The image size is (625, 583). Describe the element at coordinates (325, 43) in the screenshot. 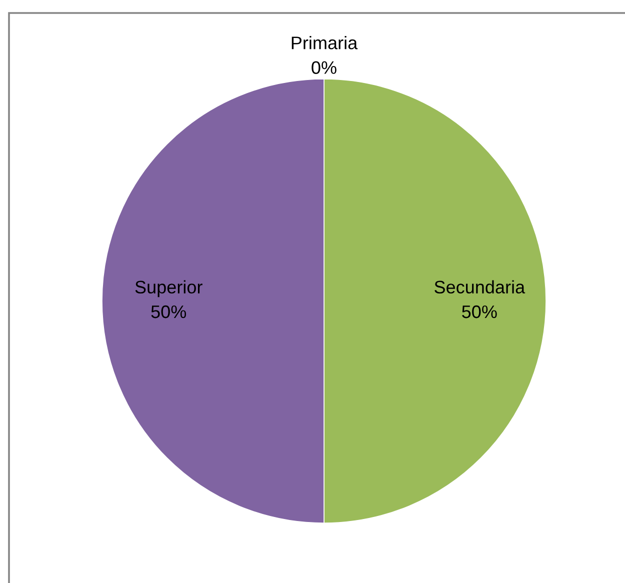

I see `category-label: Primaria` at that location.